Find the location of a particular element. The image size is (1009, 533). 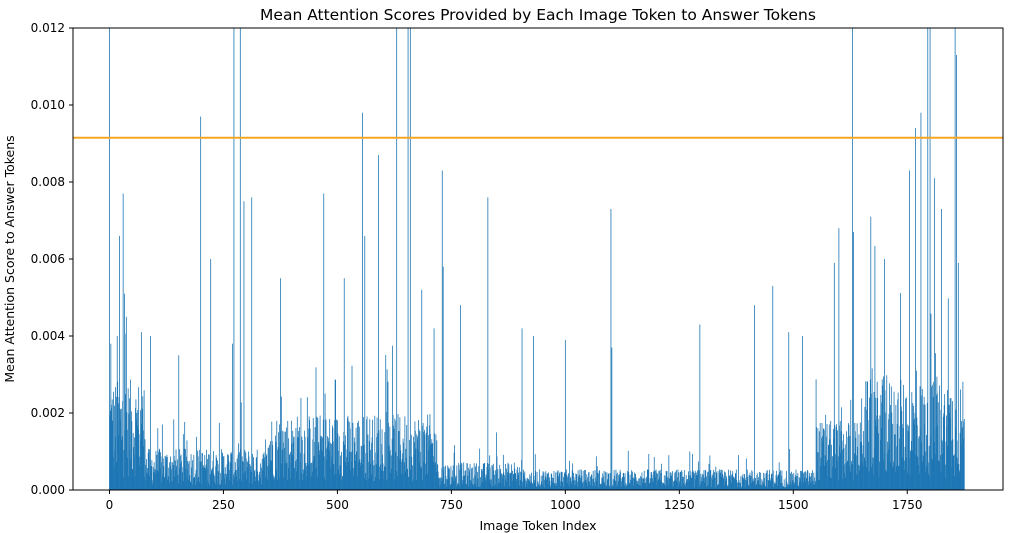

y-tick-label: 0.002 is located at coordinates (48, 413).